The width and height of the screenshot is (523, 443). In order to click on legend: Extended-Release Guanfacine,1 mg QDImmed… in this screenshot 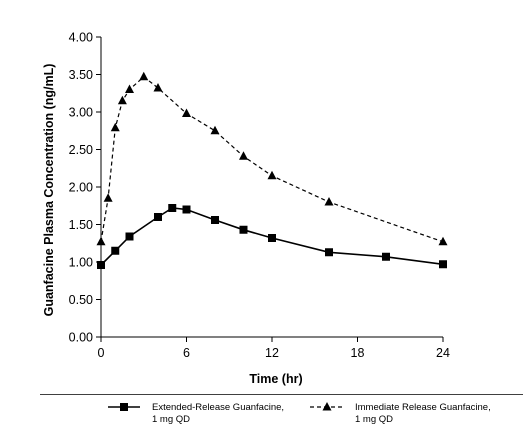, I will do `click(299, 413)`.